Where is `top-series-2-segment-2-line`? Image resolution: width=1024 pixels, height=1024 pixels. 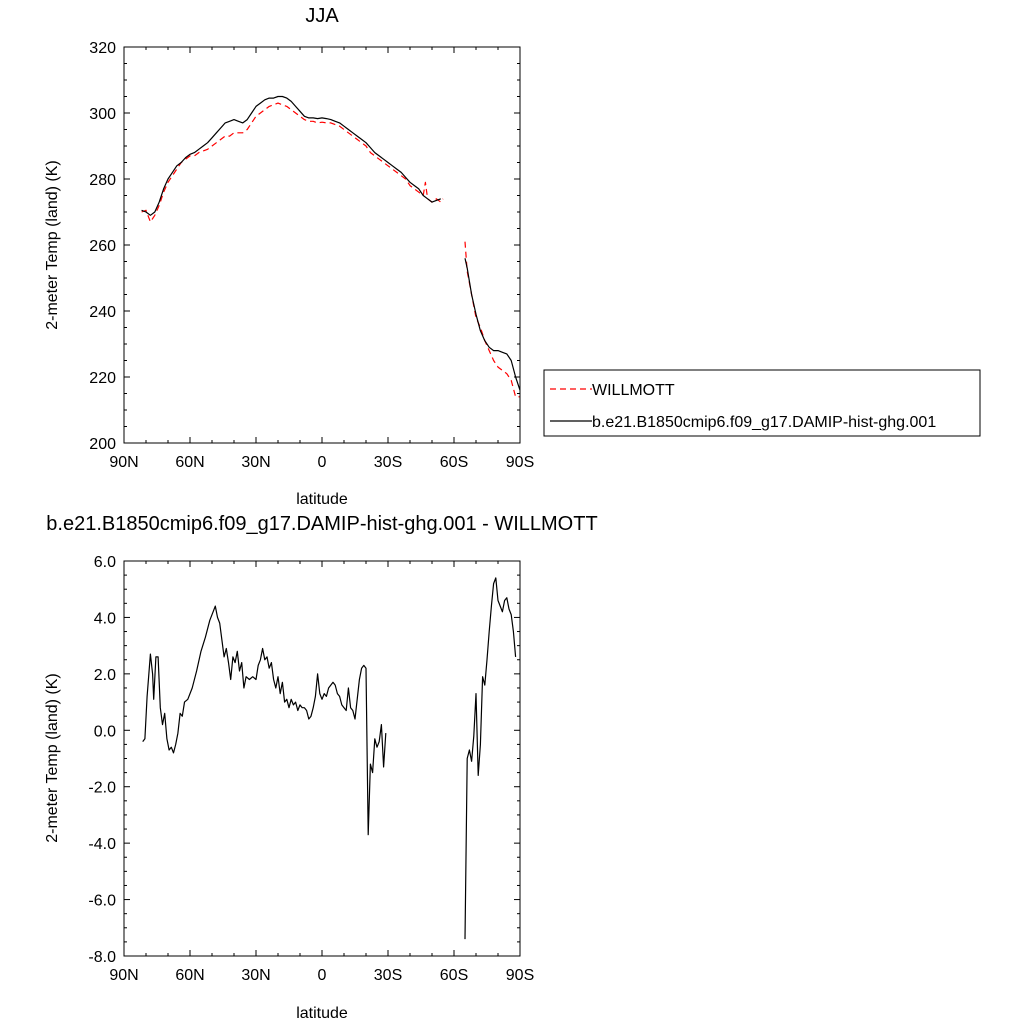 top-series-2-segment-2-line is located at coordinates (492, 324).